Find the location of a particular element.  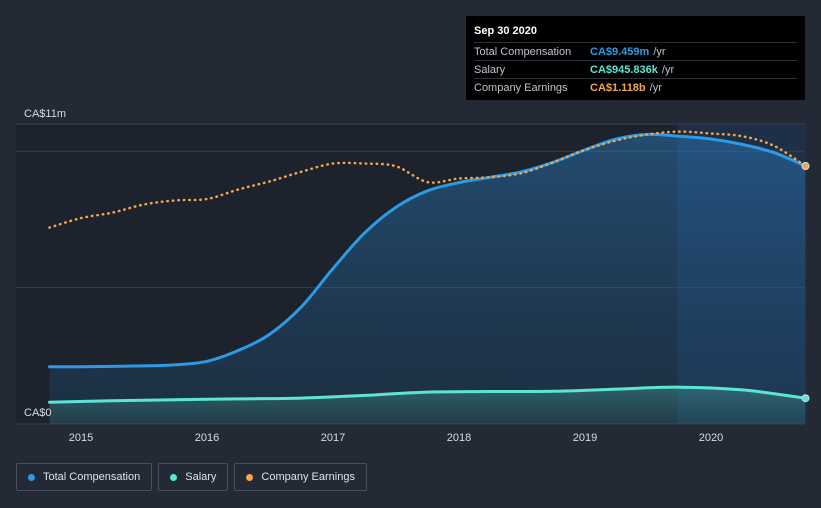

x-tick-label: 2017 is located at coordinates (333, 438).